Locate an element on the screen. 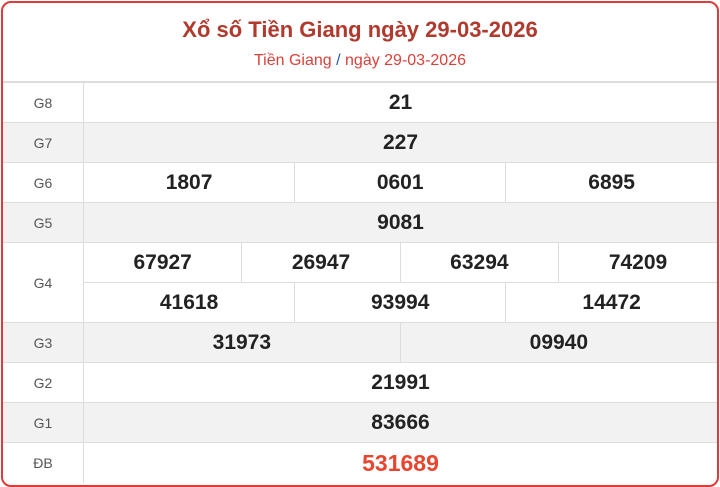 The width and height of the screenshot is (720, 487). prize-label: G3 is located at coordinates (43, 342).